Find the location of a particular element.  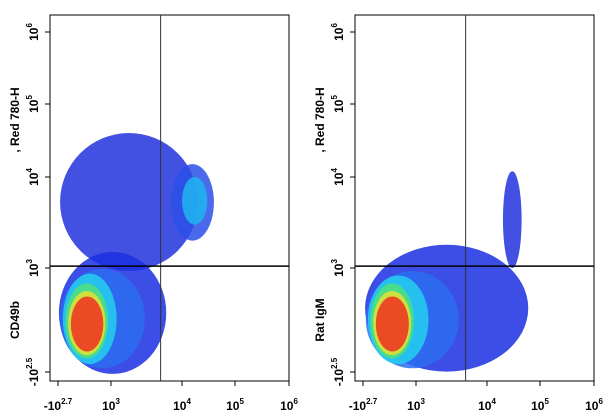

y-axis-label: CD49b is located at coordinates (15, 320).